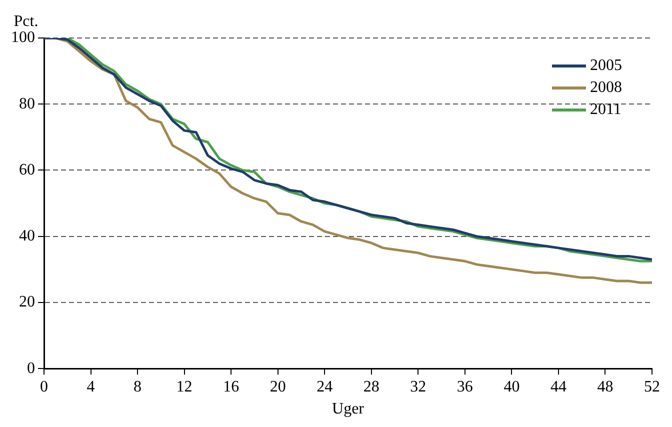  Describe the element at coordinates (26, 21) in the screenshot. I see `y-axis-title: Pct.` at that location.